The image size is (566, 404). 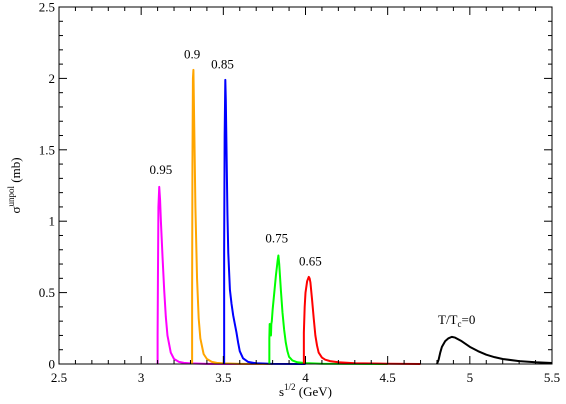 I want to click on y-axis-label: σunpol (mb), so click(x=14, y=185).